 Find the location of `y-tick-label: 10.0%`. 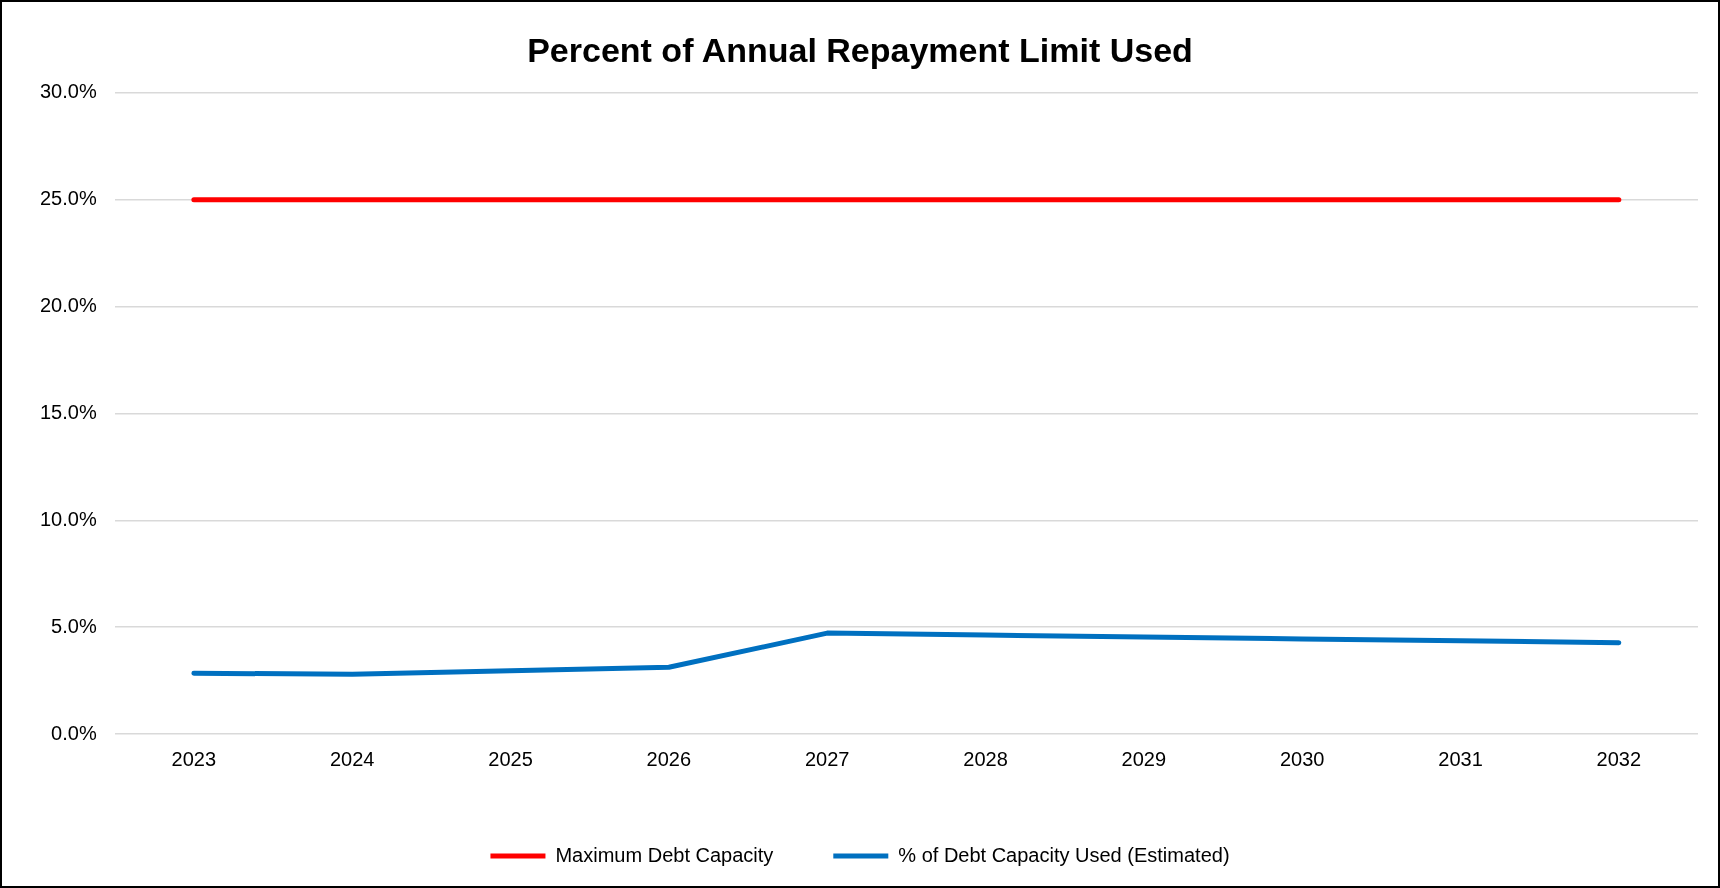

y-tick-label: 10.0% is located at coordinates (68, 518).